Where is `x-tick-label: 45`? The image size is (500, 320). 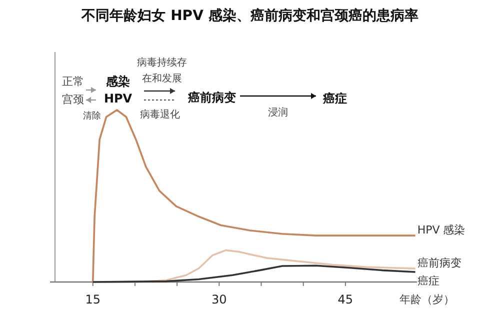
x-tick-label: 45 is located at coordinates (346, 299).